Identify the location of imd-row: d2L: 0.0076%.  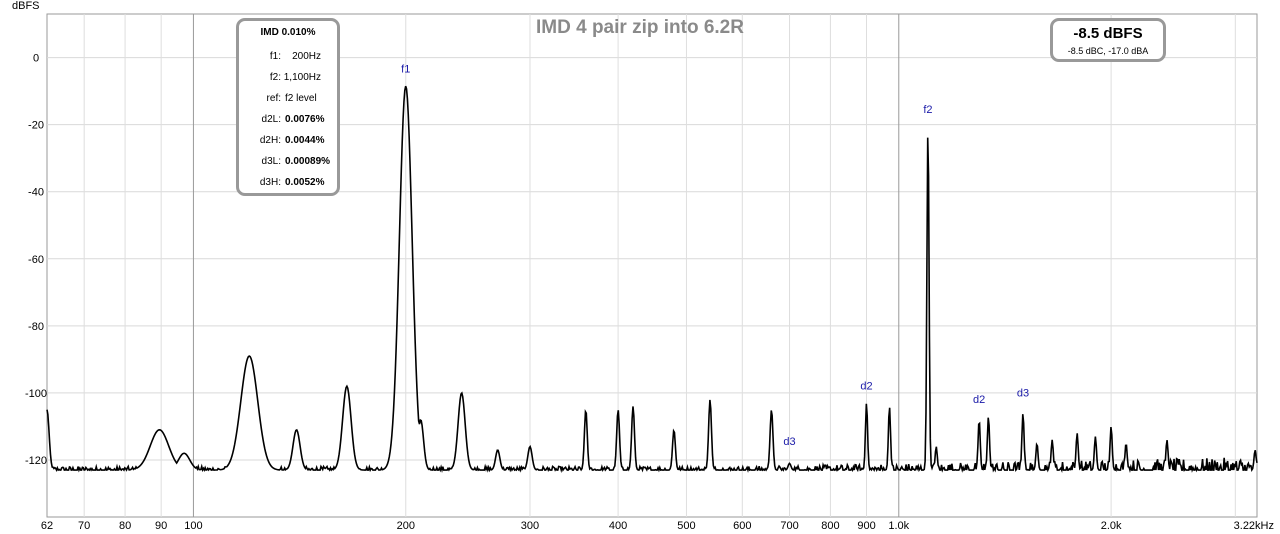
(288, 120).